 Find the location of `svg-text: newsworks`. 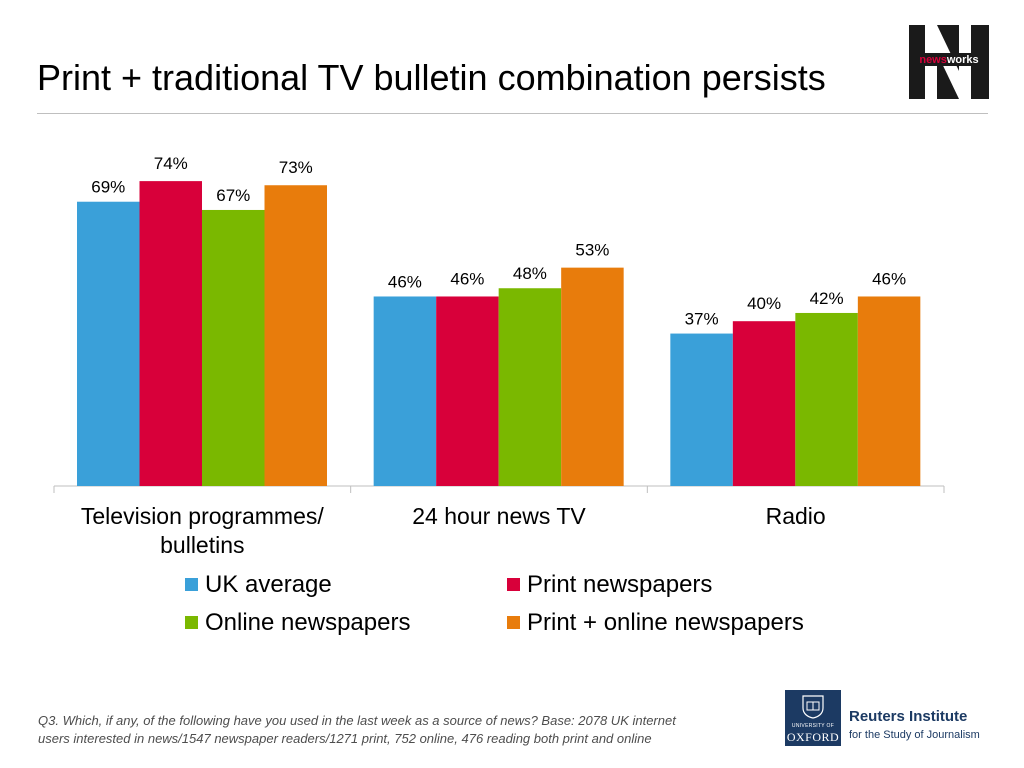

svg-text: newsworks is located at coordinates (948, 60).